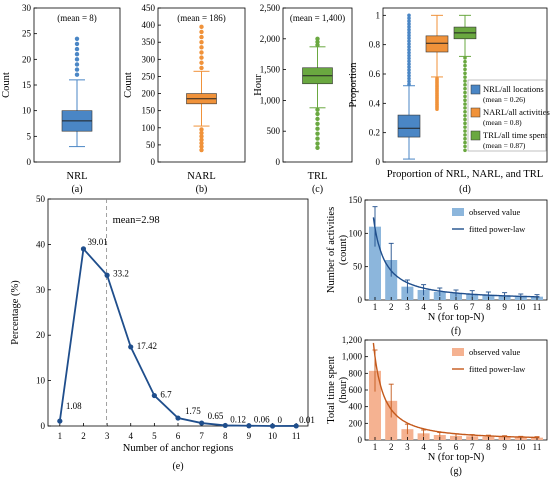 Image resolution: width=550 pixels, height=479 pixels. What do you see at coordinates (465, 174) in the screenshot?
I see `panel-d-xlabel: Proportion of NRL, NARL, and TRL` at bounding box center [465, 174].